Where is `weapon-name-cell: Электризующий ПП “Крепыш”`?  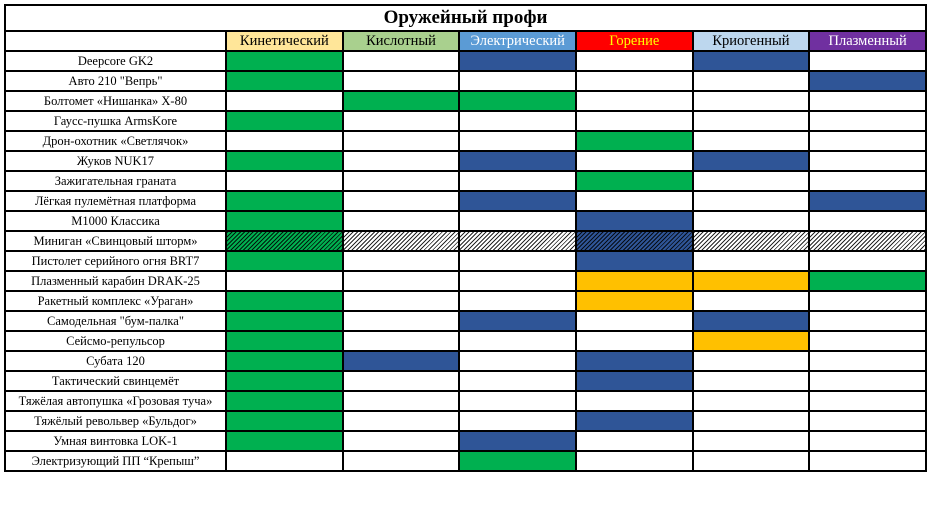 weapon-name-cell: Электризующий ПП “Крепыш” is located at coordinates (115, 461).